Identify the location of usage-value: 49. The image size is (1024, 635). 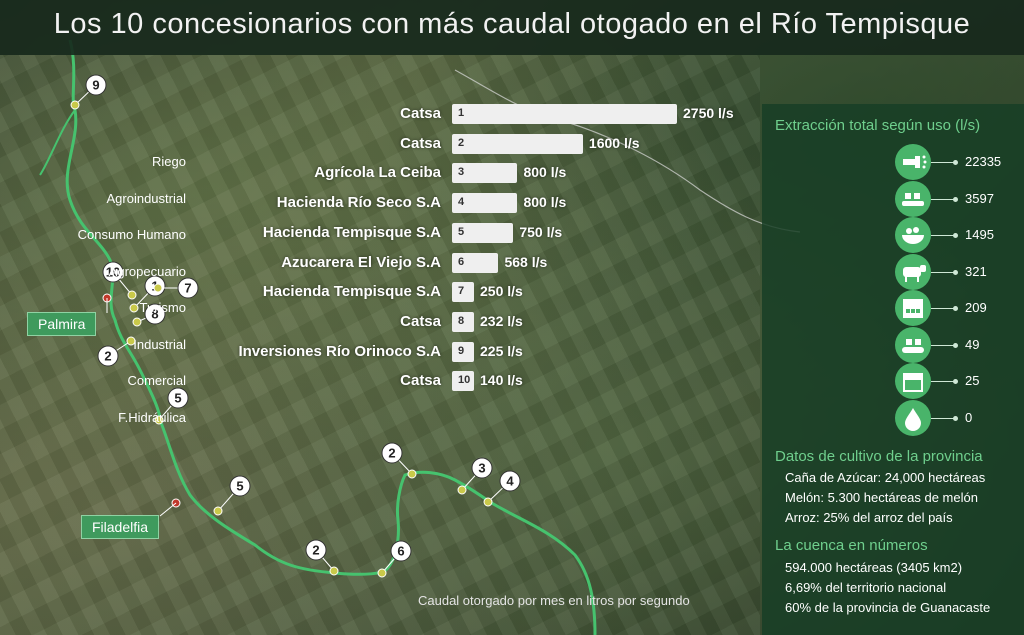
(972, 344).